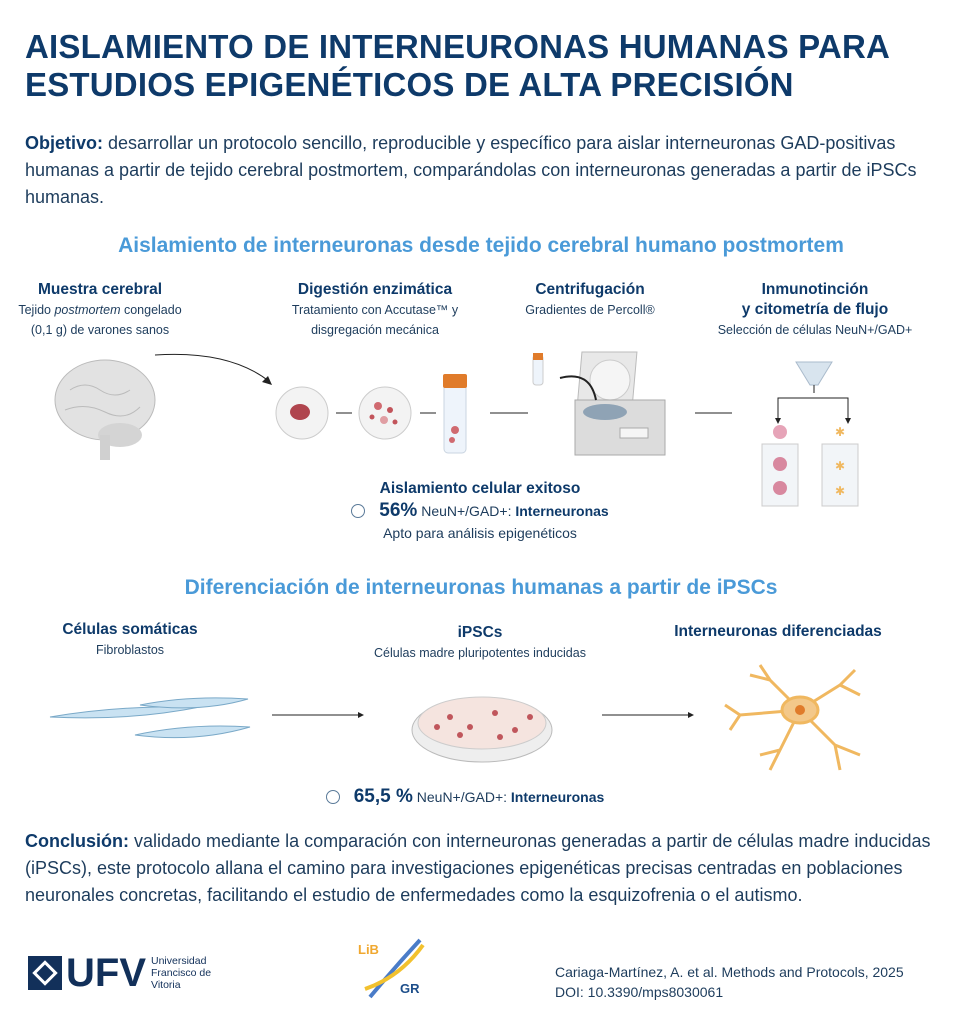 The width and height of the screenshot is (962, 1024). Describe the element at coordinates (302, 413) in the screenshot. I see `petri-dish-tissue-icon` at that location.